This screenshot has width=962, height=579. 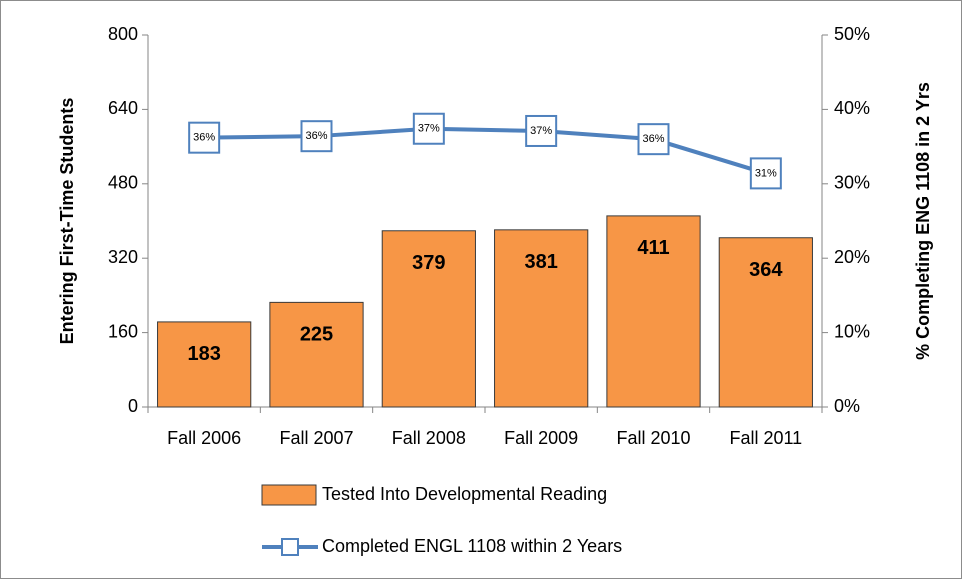 What do you see at coordinates (541, 438) in the screenshot?
I see `x-tick-label: Fall 2009` at bounding box center [541, 438].